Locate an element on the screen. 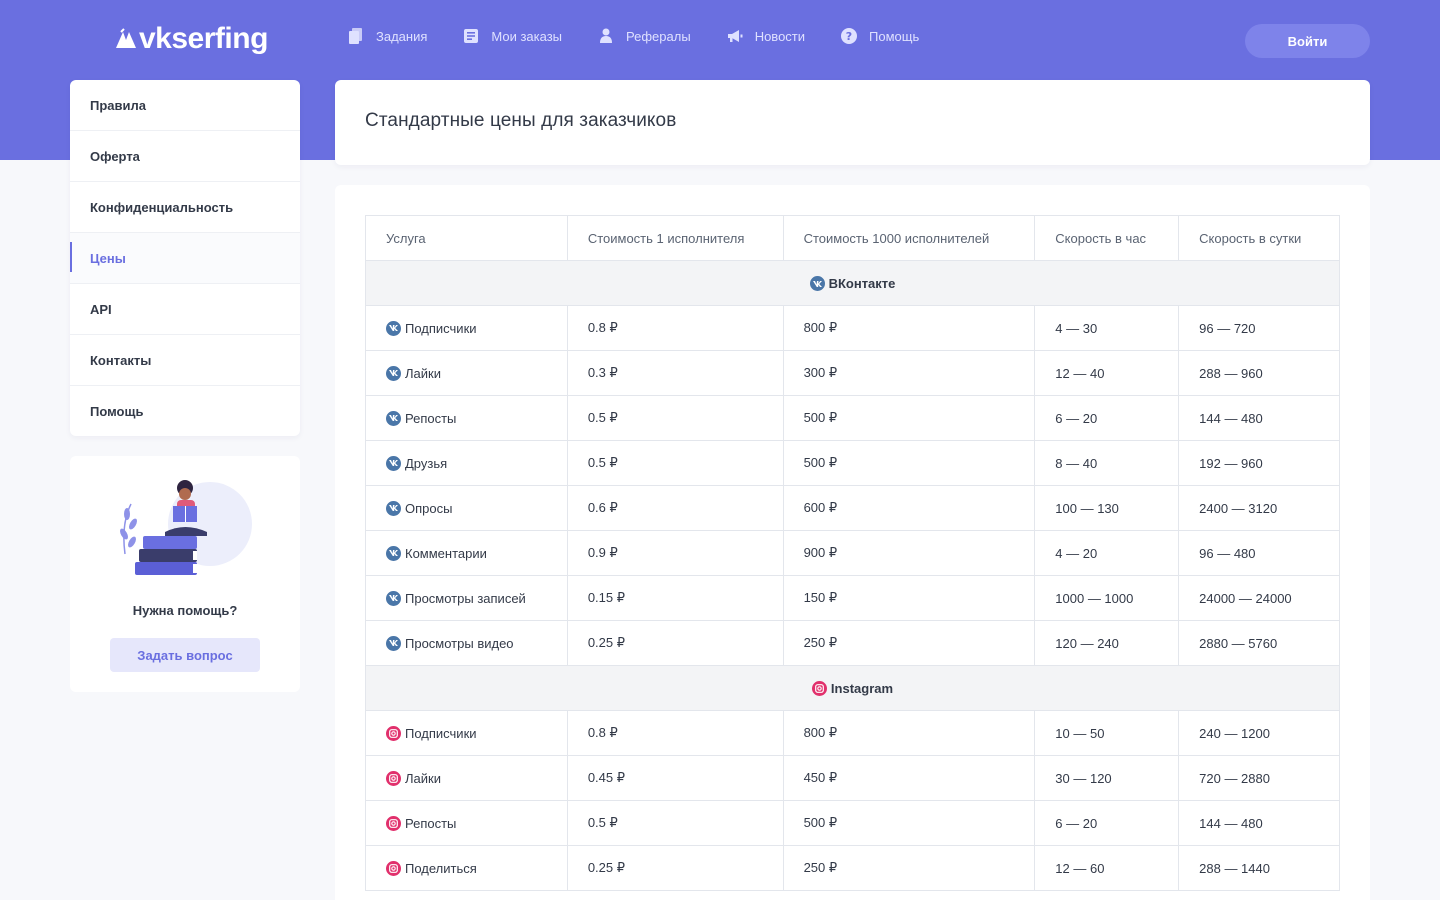  tasks-icon is located at coordinates (356, 36).